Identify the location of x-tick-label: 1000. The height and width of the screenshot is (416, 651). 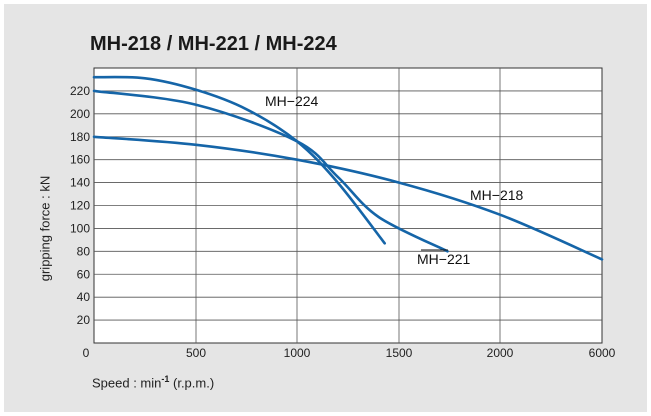
(297, 353).